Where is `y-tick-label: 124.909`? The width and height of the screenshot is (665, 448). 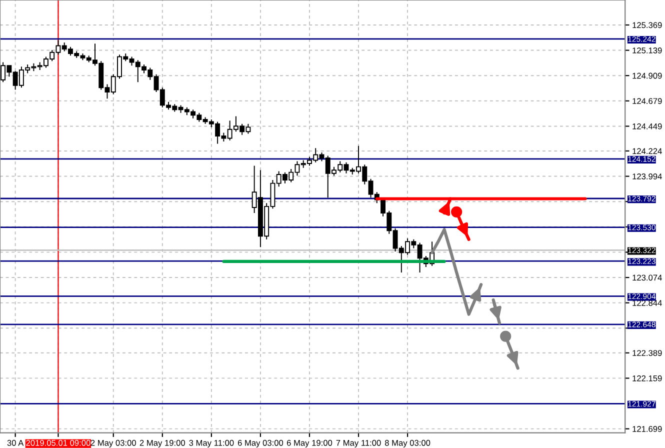
y-tick-label: 124.909 is located at coordinates (647, 75).